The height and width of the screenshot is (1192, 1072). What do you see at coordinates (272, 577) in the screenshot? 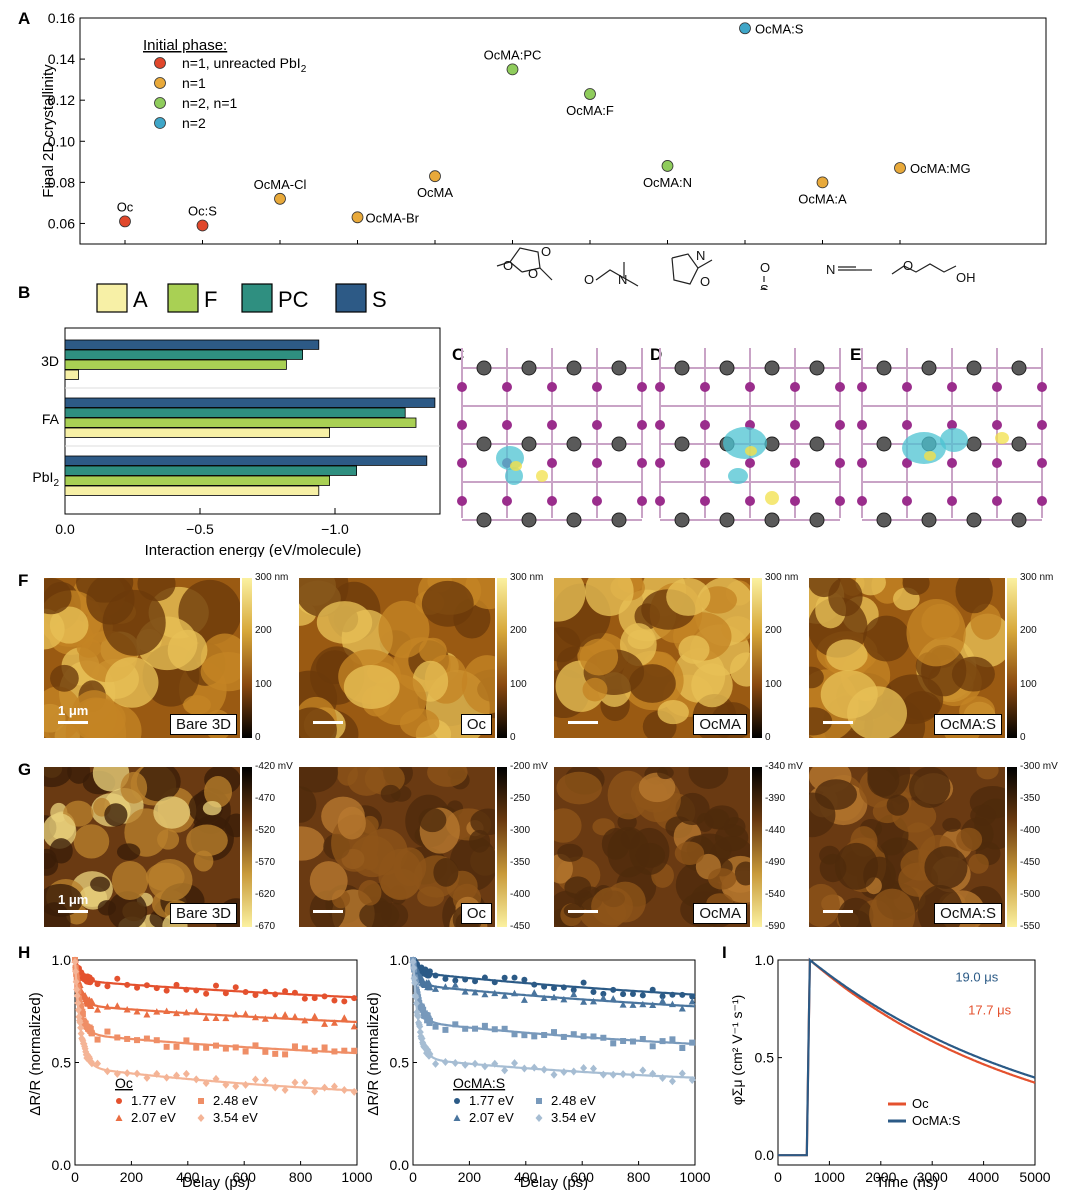
I see `colorbar-tick: 300 nm` at bounding box center [272, 577].